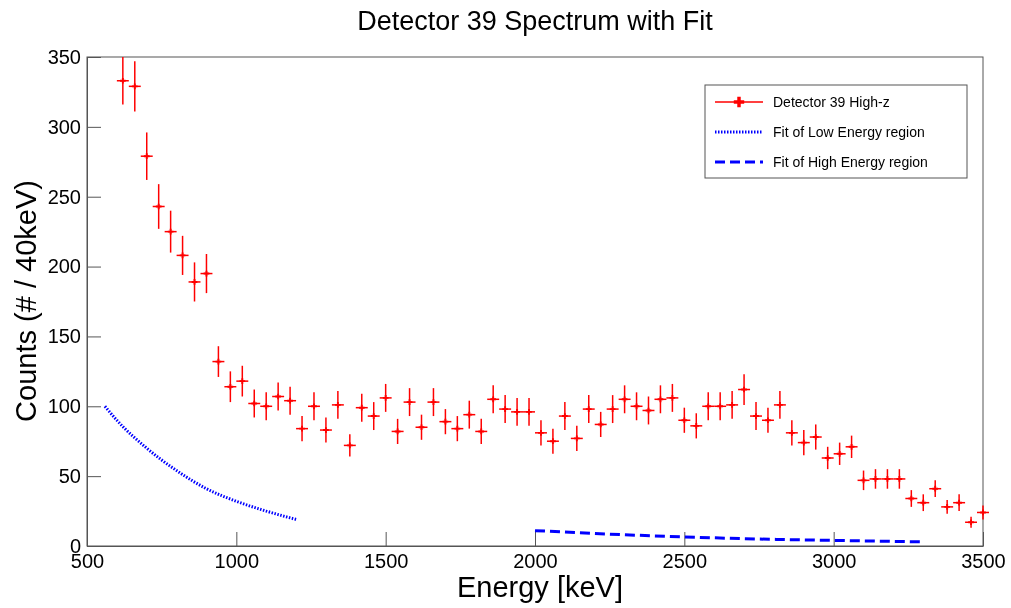 This screenshot has width=1011, height=608. Describe the element at coordinates (834, 561) in the screenshot. I see `x-tick-label: 3000` at that location.